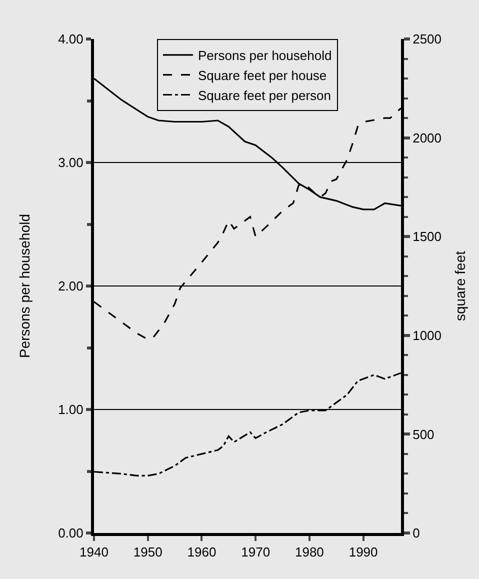  What do you see at coordinates (427, 39) in the screenshot?
I see `y2-tick-label: 2500` at bounding box center [427, 39].